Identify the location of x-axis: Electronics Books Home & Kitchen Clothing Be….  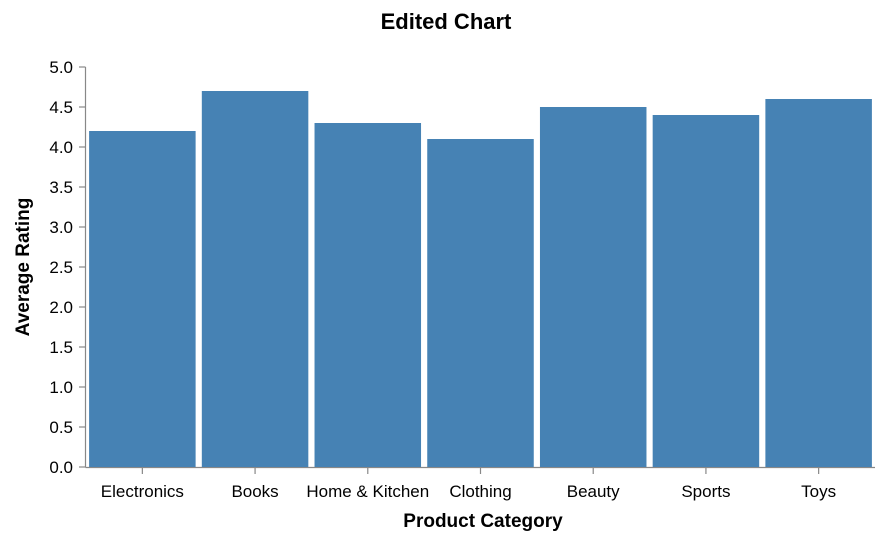
(480, 483).